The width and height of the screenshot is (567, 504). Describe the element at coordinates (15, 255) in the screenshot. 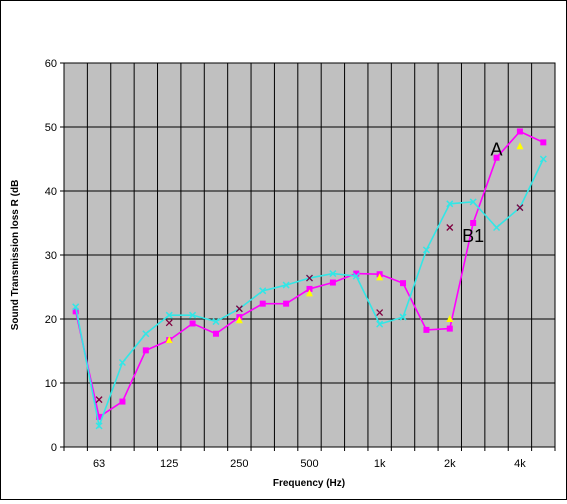

I see `y-axis-title: Sound Transmission loss R (dB` at that location.